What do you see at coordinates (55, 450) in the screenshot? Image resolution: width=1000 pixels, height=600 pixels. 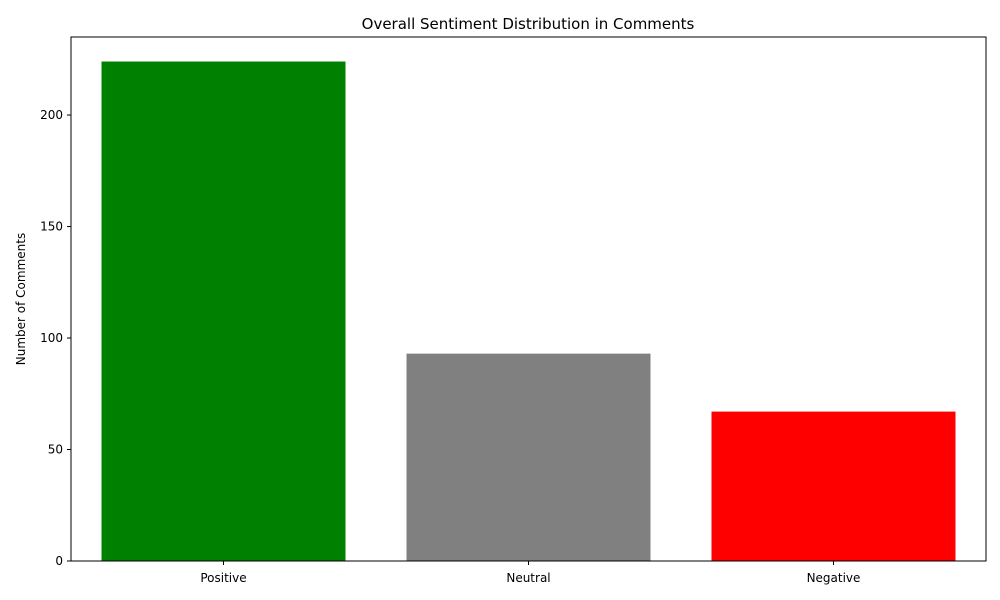 I see `y-tick-label: 50` at bounding box center [55, 450].